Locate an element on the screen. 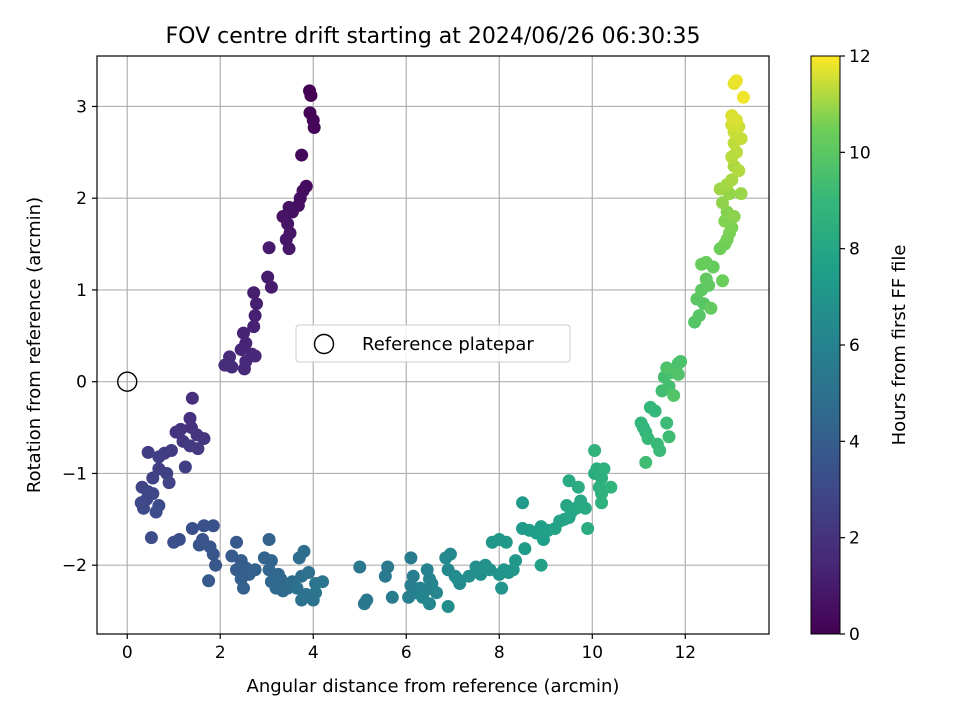  x-tick-label: 10 is located at coordinates (592, 653).